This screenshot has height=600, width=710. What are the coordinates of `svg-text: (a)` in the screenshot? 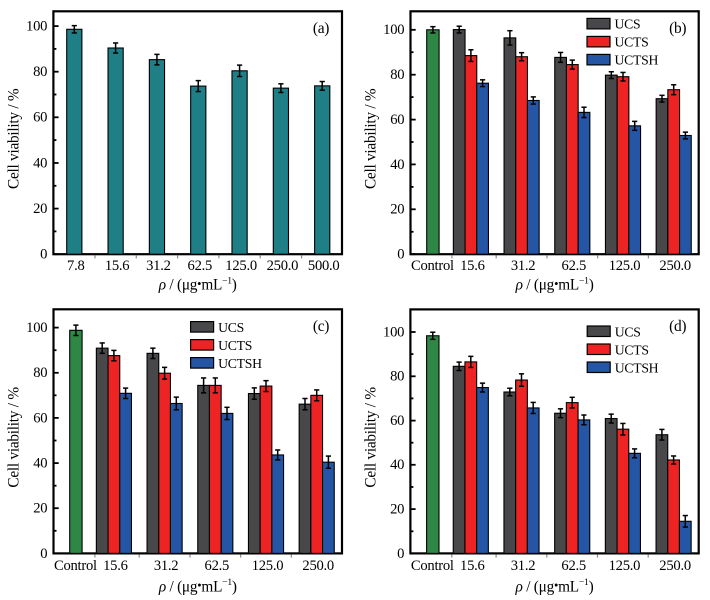 It's located at (321, 28).